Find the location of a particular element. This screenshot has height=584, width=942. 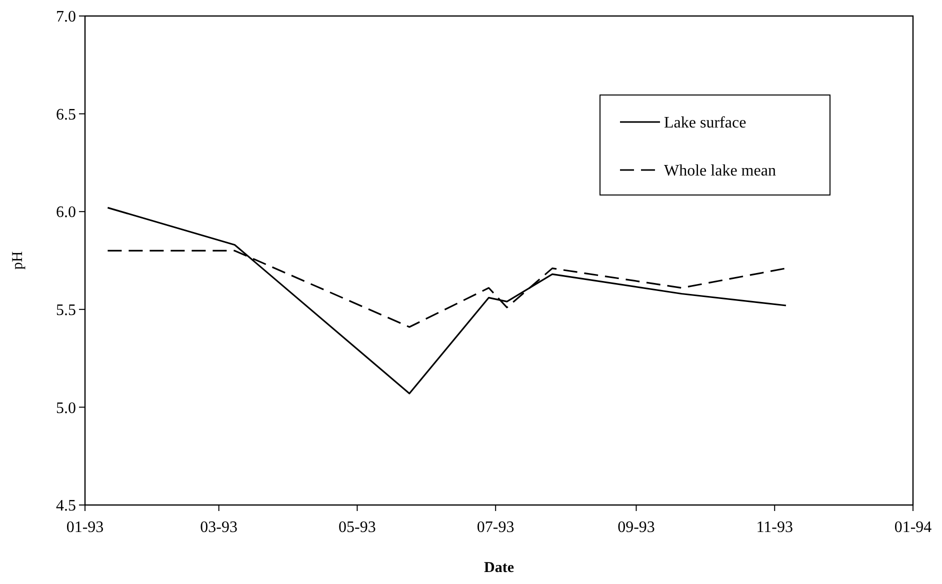

x-axis-title: Date is located at coordinates (499, 568).